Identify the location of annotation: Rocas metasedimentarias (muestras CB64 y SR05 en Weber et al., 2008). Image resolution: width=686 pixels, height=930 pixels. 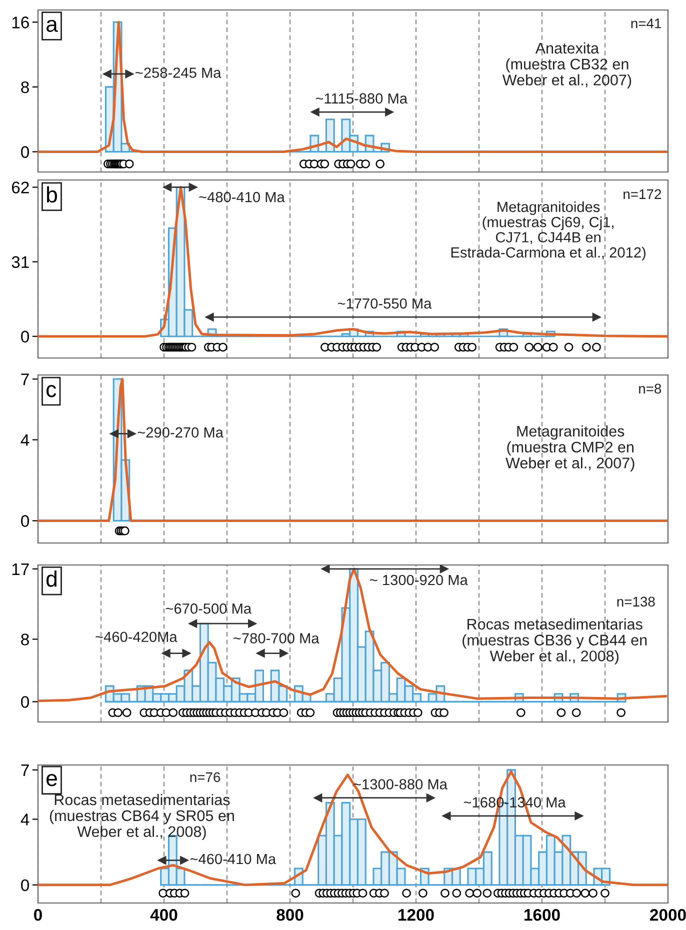
(142, 817).